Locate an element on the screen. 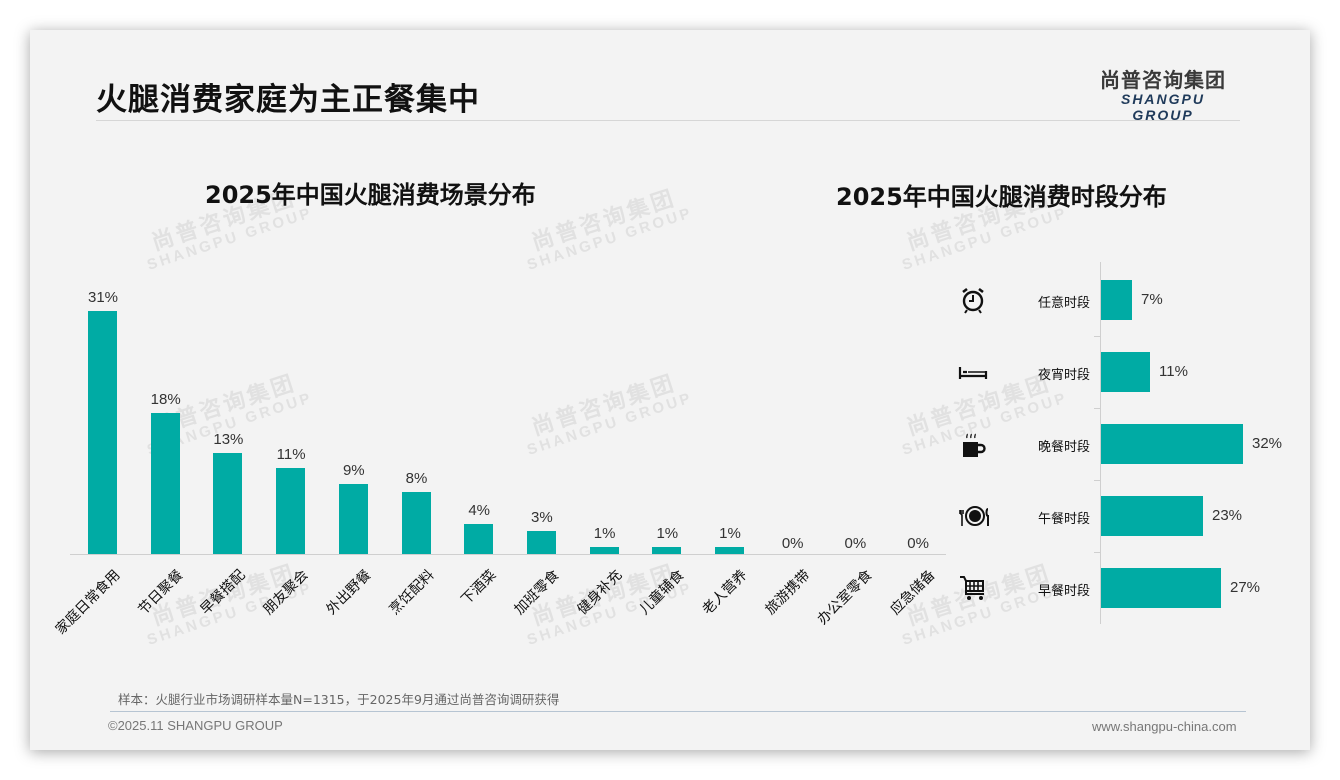 The width and height of the screenshot is (1340, 780). category-label: 加班零食 is located at coordinates (537, 593).